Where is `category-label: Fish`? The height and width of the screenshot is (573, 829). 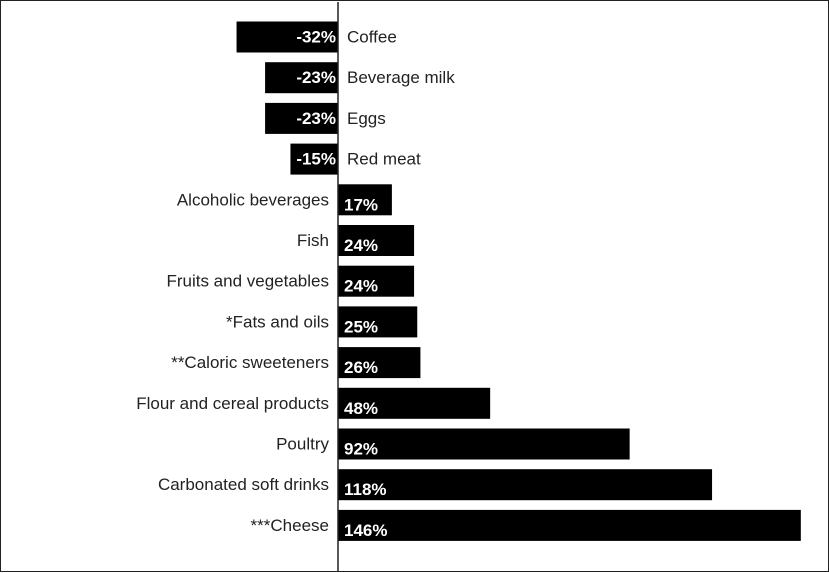
category-label: Fish is located at coordinates (313, 240).